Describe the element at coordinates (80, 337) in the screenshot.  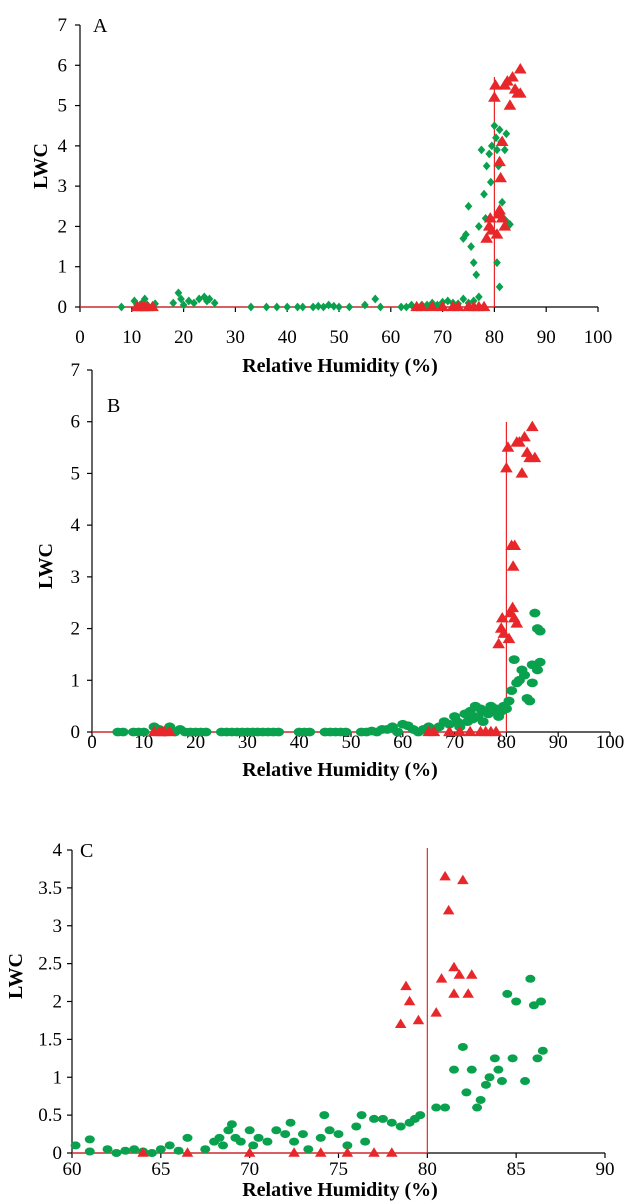
I see `x-tick-label: 0` at that location.